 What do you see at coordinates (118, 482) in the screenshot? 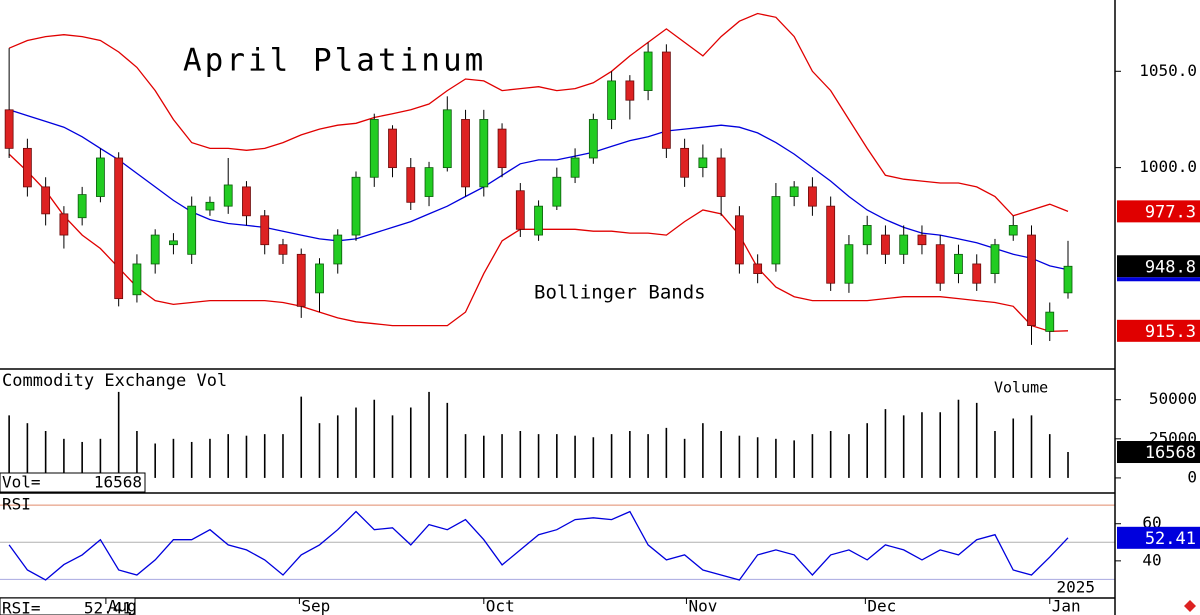
I see `readout-value: 16568` at bounding box center [118, 482].